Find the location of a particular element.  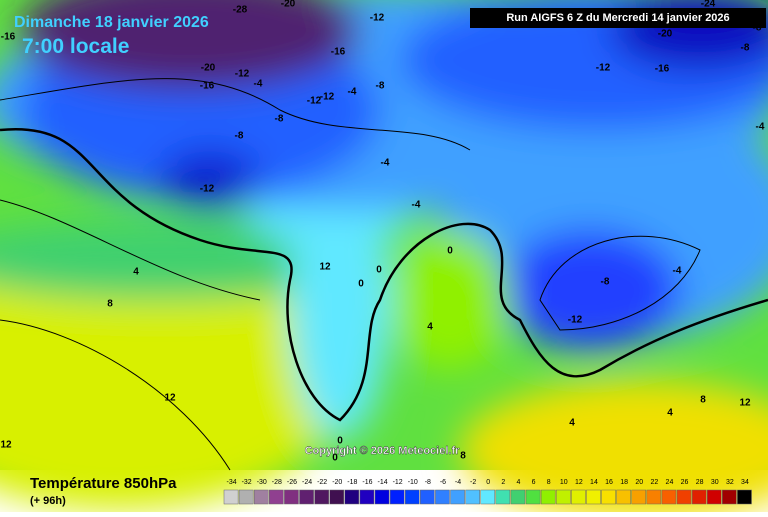

contour-label: -24 is located at coordinates (708, 5).